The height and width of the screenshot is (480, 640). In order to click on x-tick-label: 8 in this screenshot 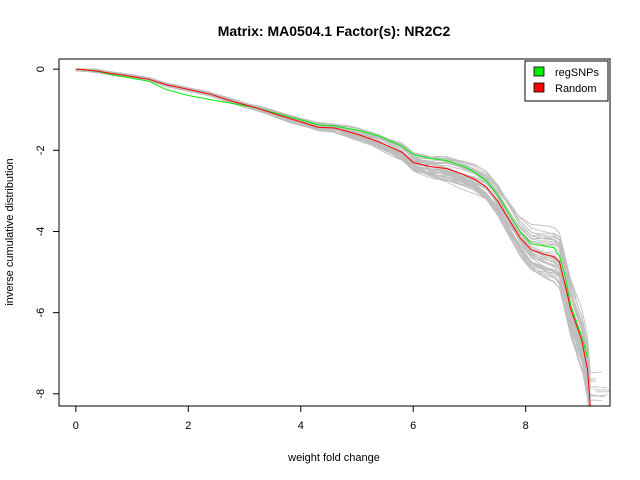, I will do `click(526, 426)`.